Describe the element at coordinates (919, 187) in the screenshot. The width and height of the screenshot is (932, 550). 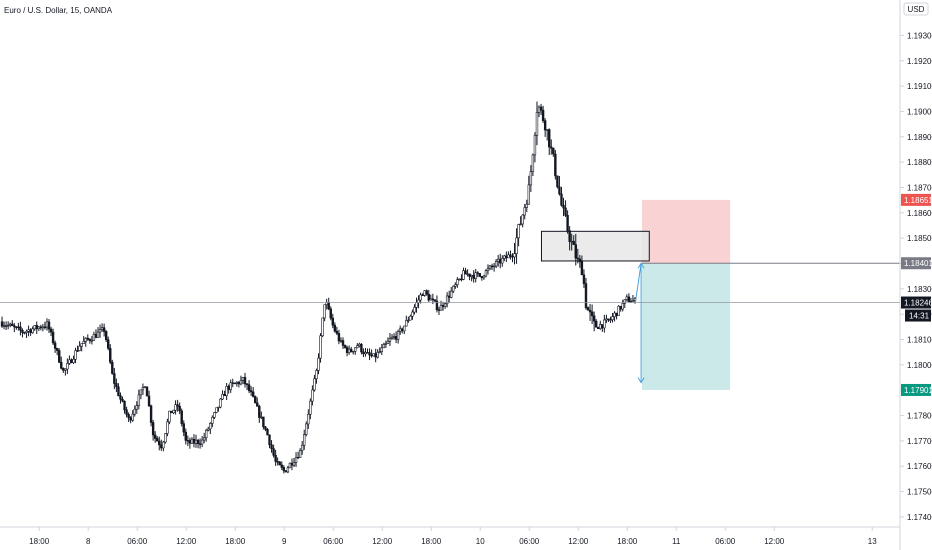
I see `y-tick-label: 1.18700` at that location.